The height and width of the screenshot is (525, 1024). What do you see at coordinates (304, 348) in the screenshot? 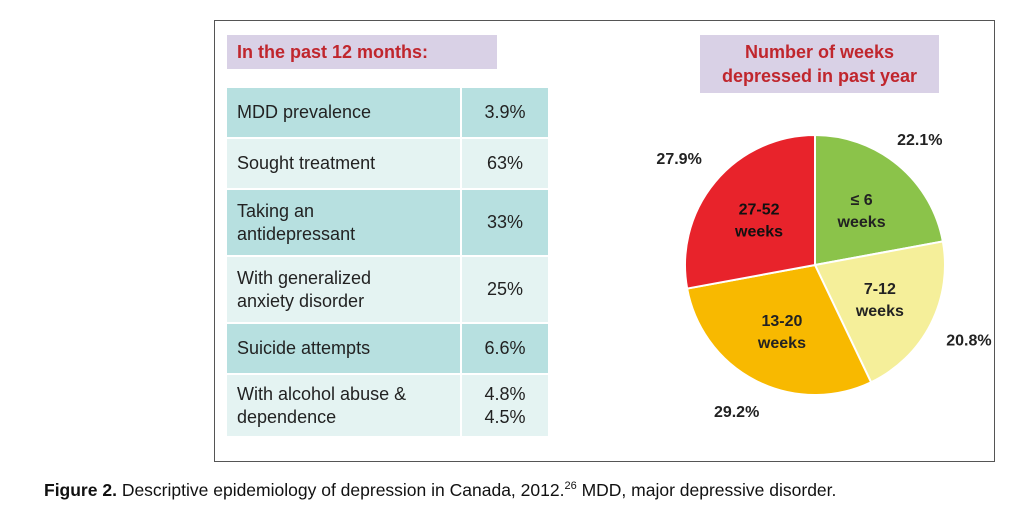
I see `row-label-line: Suicide attempts` at bounding box center [304, 348].